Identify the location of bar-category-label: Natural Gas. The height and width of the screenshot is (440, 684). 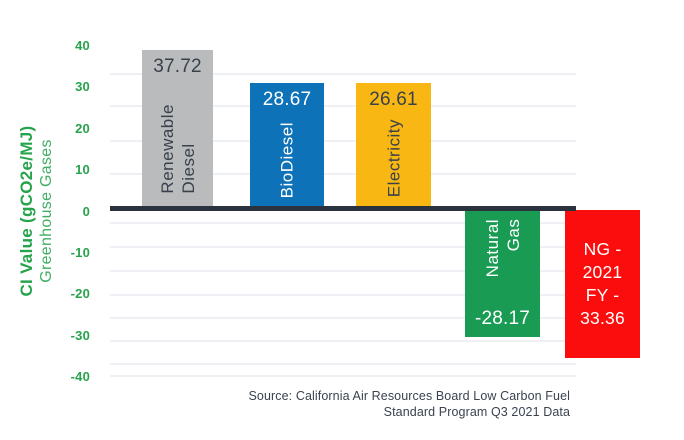
(502, 248).